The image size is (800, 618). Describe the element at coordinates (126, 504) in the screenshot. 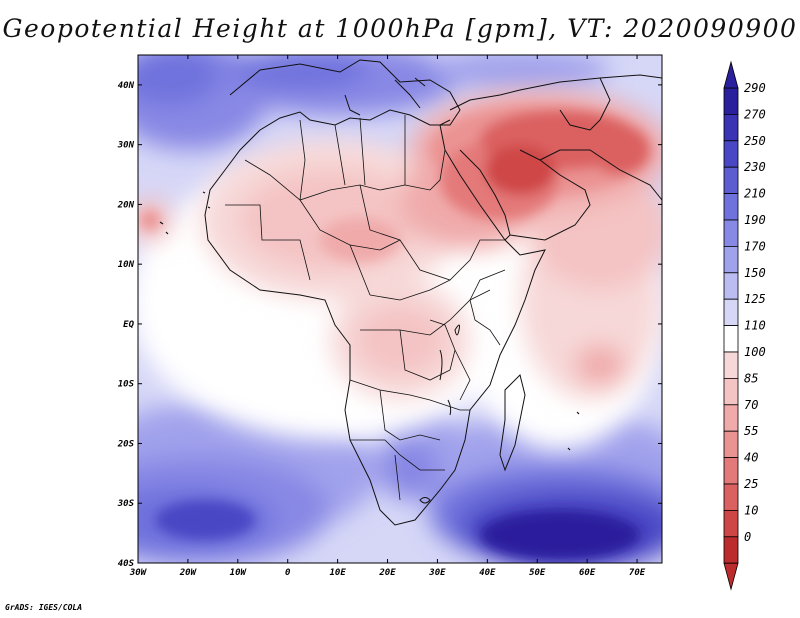

I see `lat-tick-label: 30S` at that location.